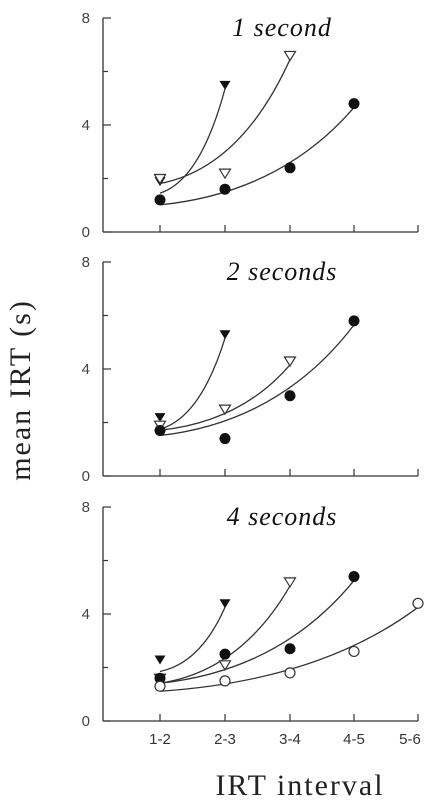 This screenshot has width=443, height=807. Describe the element at coordinates (410, 739) in the screenshot. I see `x-tick-label: 5-6` at that location.